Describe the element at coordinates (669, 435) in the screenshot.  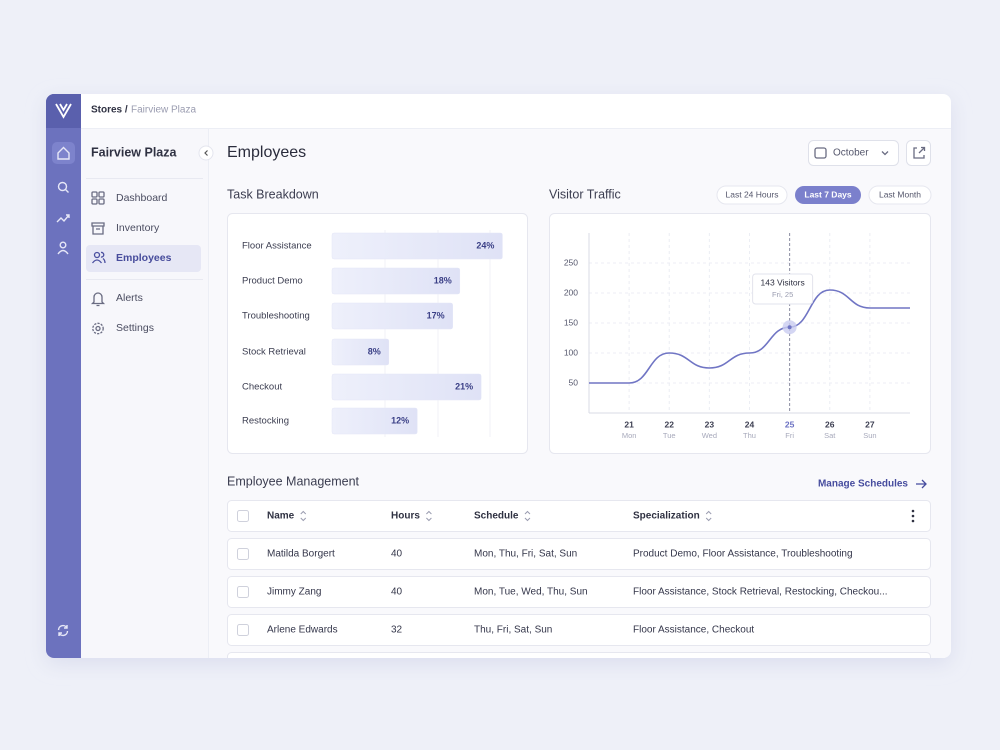
I see `x-tick-sublabel: Tue` at that location.